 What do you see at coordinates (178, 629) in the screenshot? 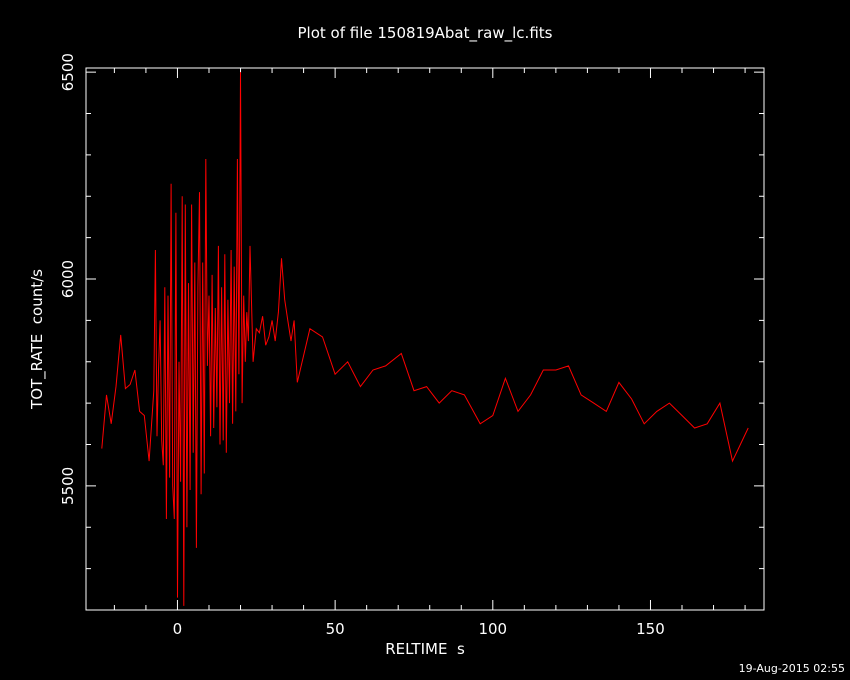
I see `x-tick-label: 0` at bounding box center [178, 629].